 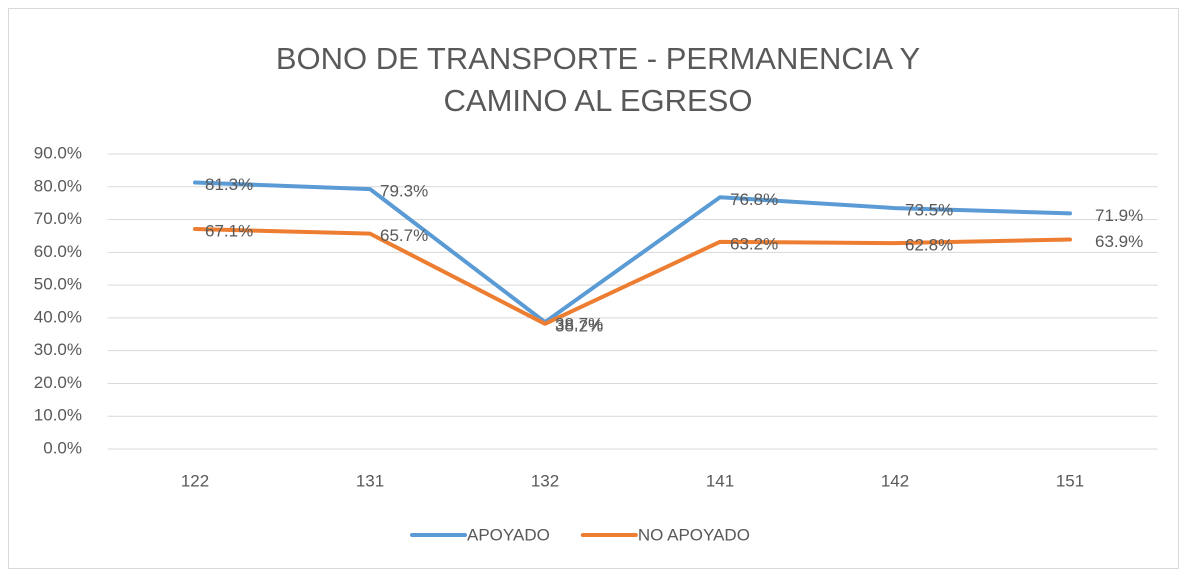 I want to click on y-tick-label: 40.0%, so click(x=58, y=316).